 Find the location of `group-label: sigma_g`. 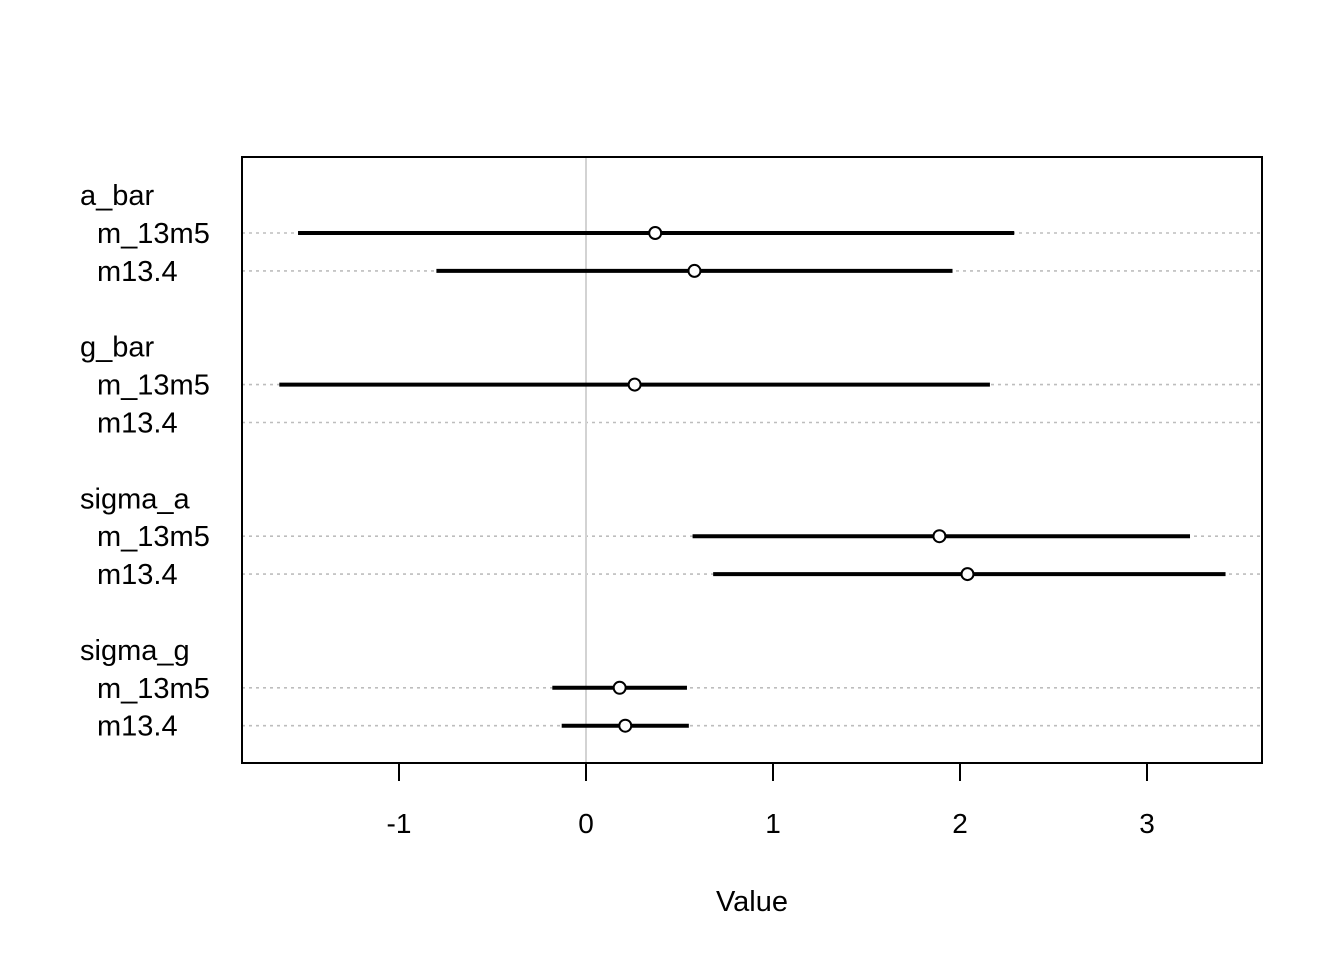

group-label: sigma_g is located at coordinates (135, 651).